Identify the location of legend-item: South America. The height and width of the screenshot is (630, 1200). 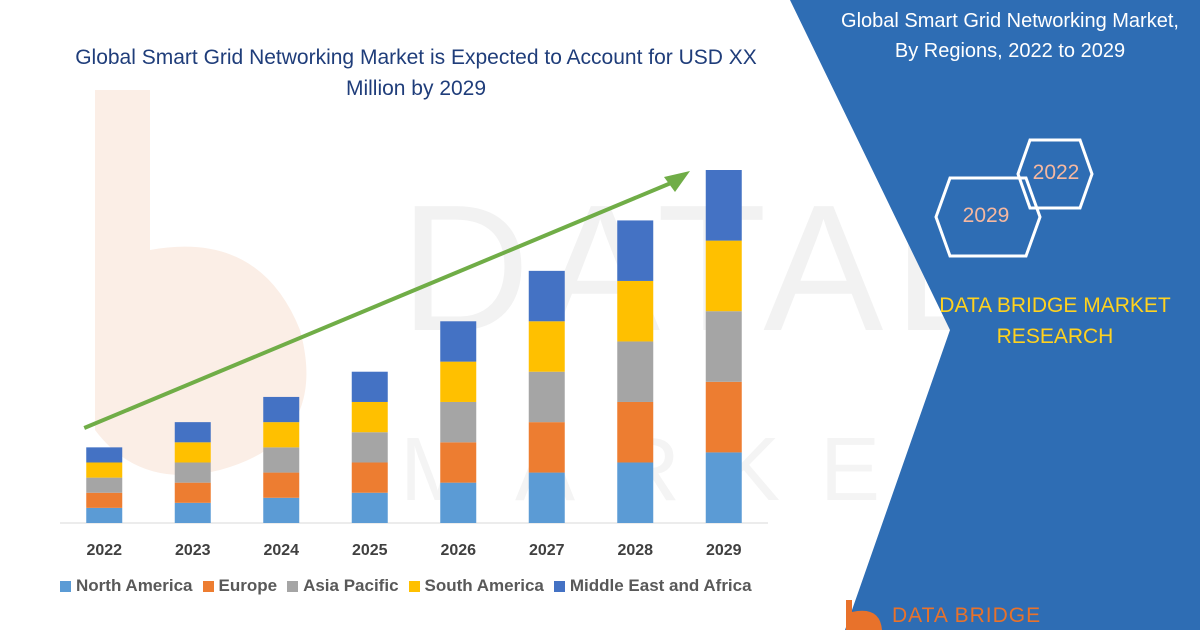
(476, 586).